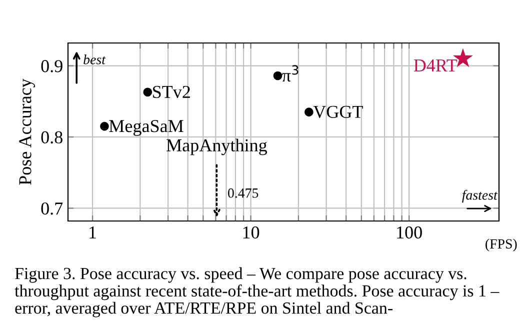 The width and height of the screenshot is (520, 330). What do you see at coordinates (257, 292) in the screenshot?
I see `caption: Figure 3. Pose accuracy vs. speed – We compare pose accuracy vs. throughput against recent state-of-the-art methods. Pose accuracy is 1 – error, averaged over ATE/RTE/RPE on Sintel and Scan-` at bounding box center [257, 292].